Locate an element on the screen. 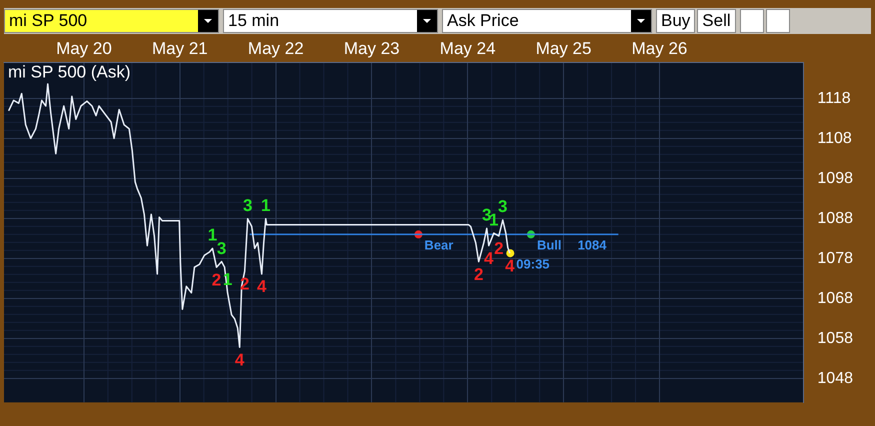  y-tick-label: 1068 is located at coordinates (835, 298).